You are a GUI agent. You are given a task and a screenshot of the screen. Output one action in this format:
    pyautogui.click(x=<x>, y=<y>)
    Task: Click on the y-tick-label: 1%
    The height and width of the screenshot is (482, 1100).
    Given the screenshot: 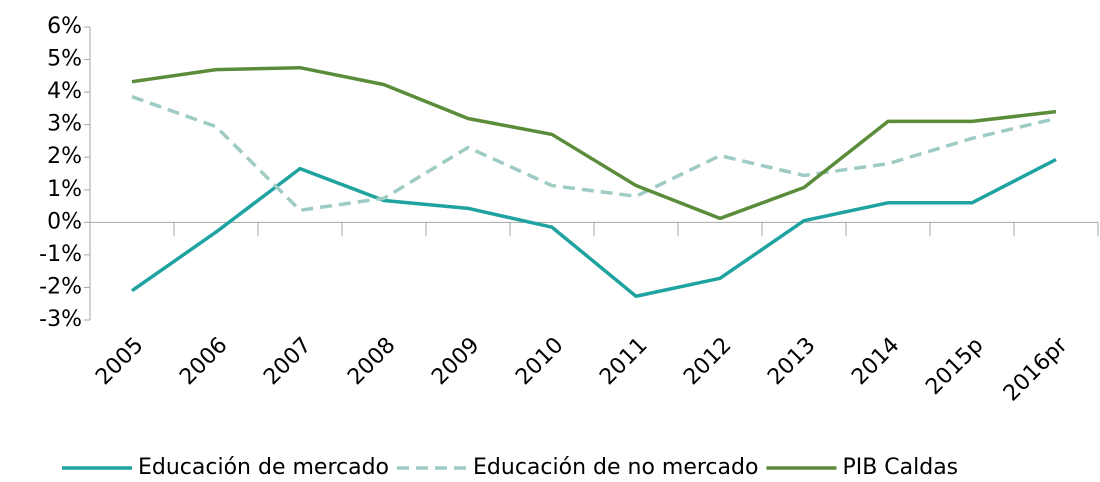 What is the action you would take?
    pyautogui.click(x=64, y=189)
    